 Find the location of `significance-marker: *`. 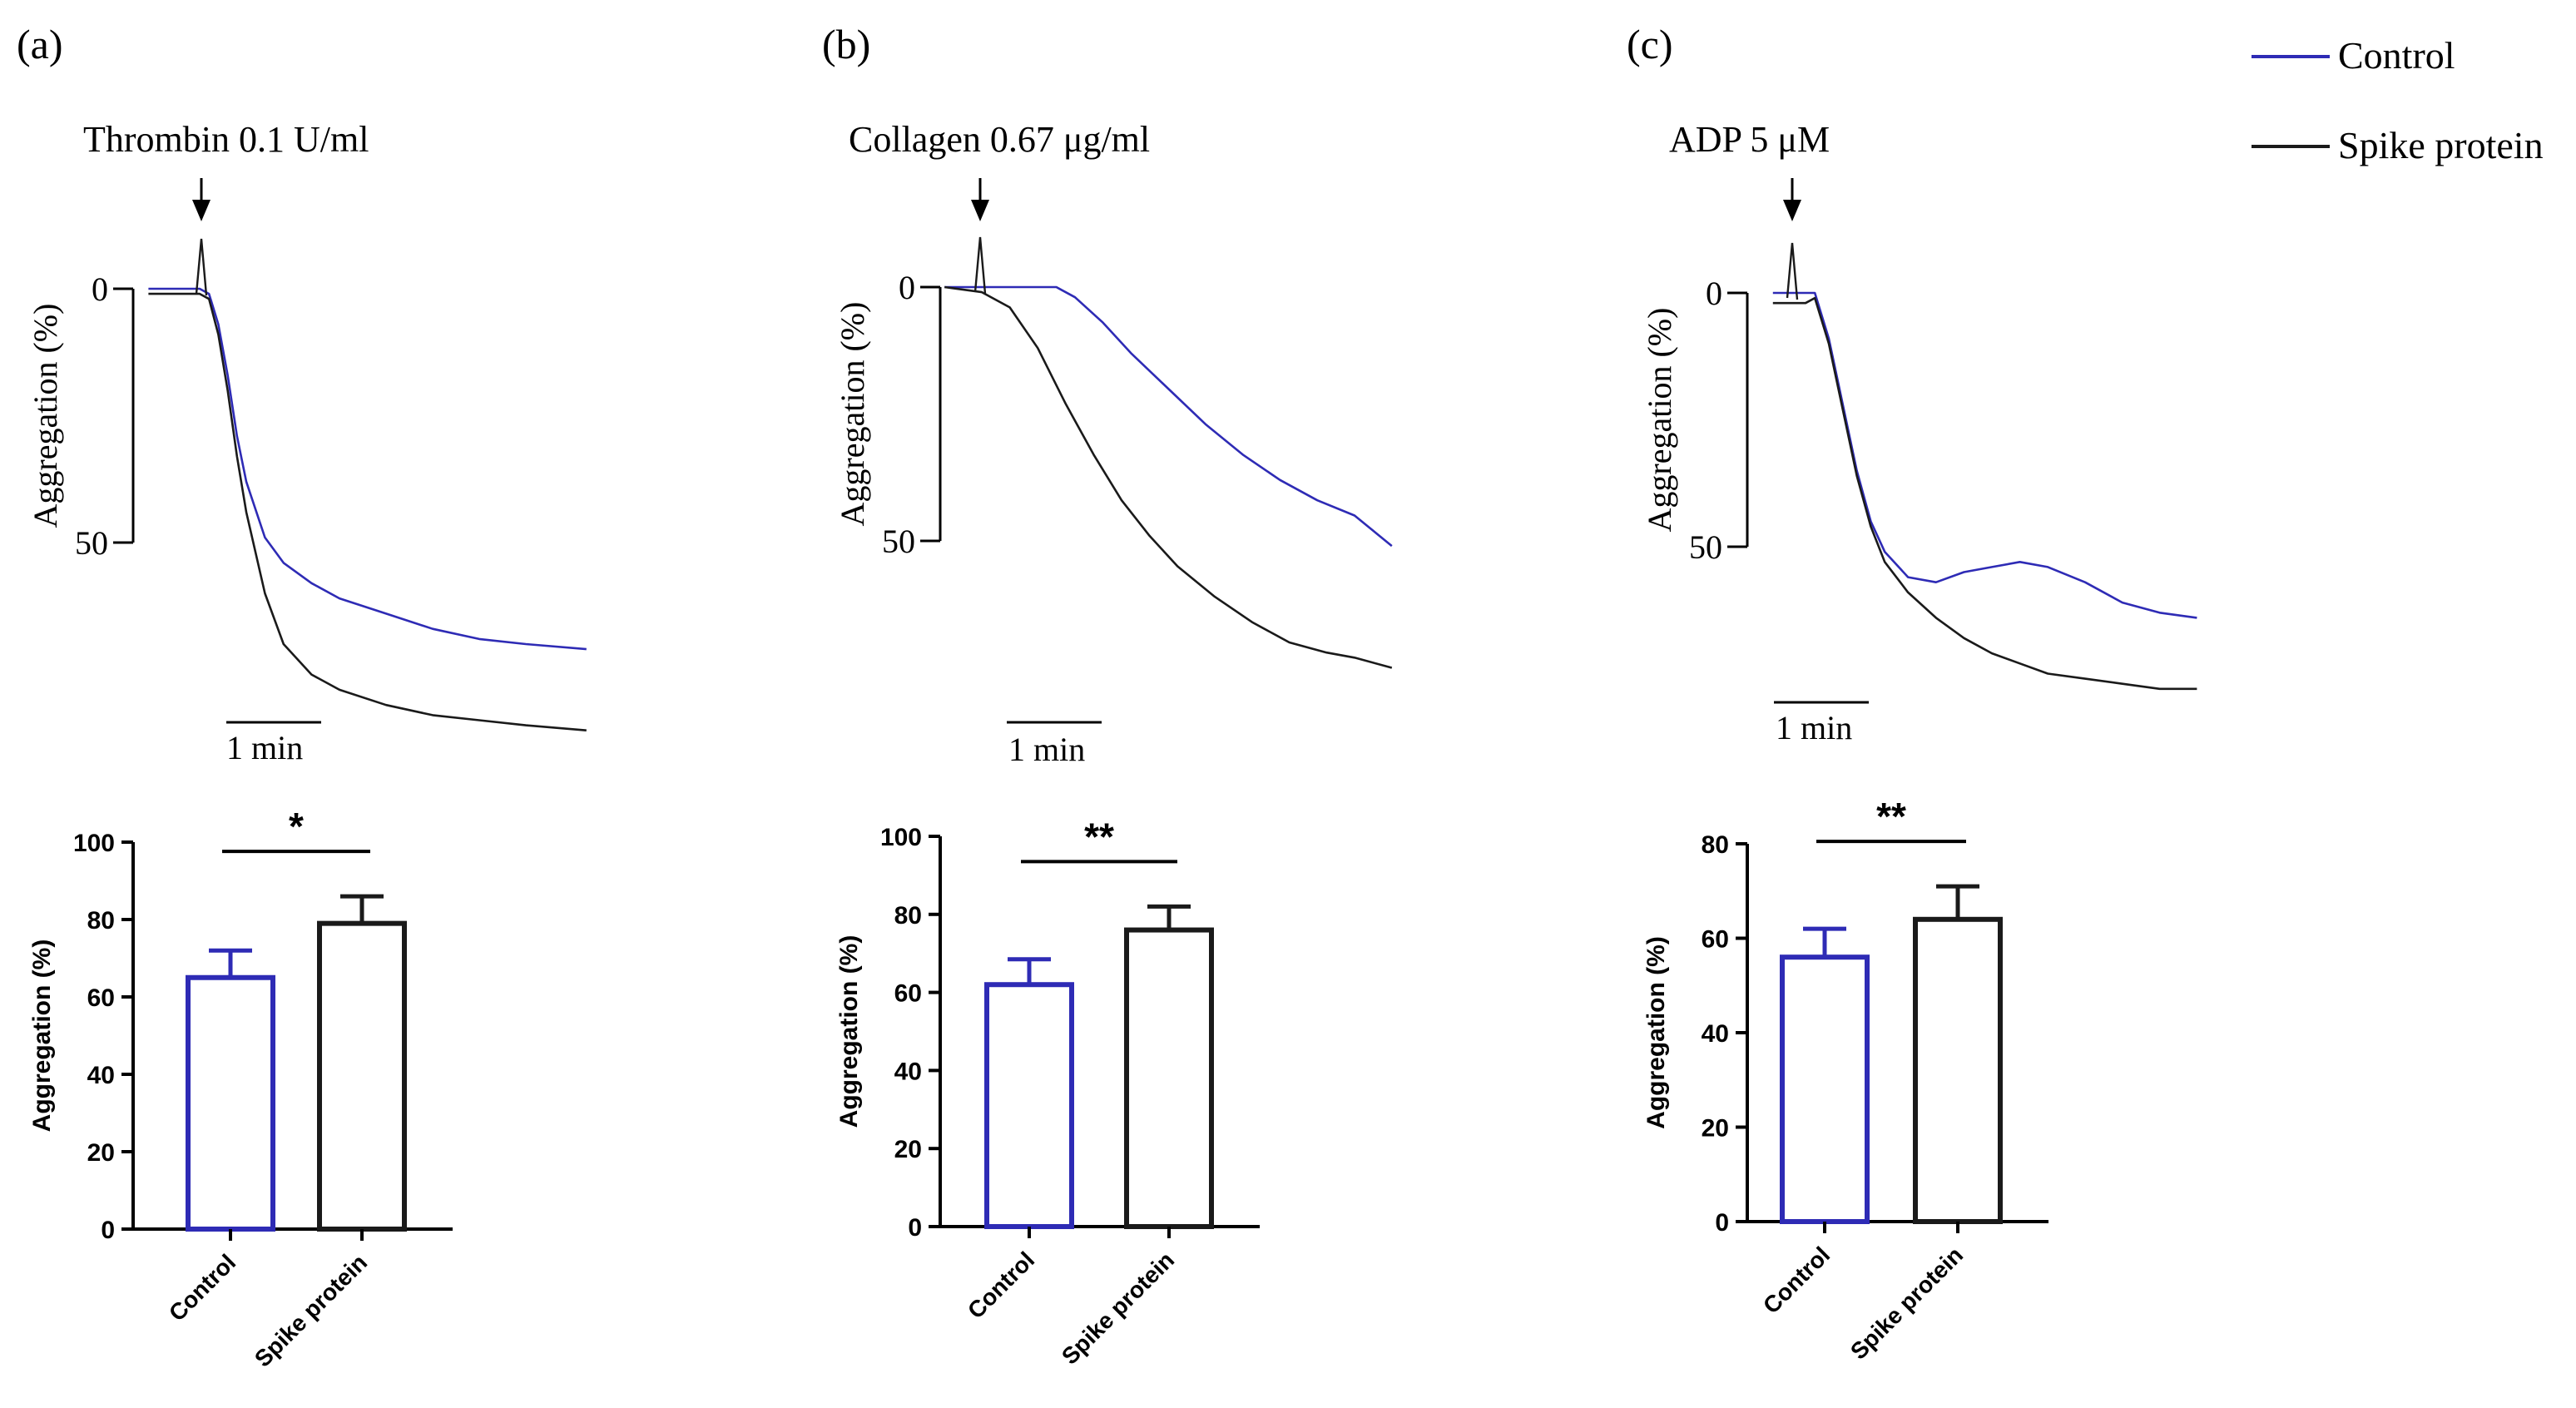

significance-marker: * is located at coordinates (296, 826).